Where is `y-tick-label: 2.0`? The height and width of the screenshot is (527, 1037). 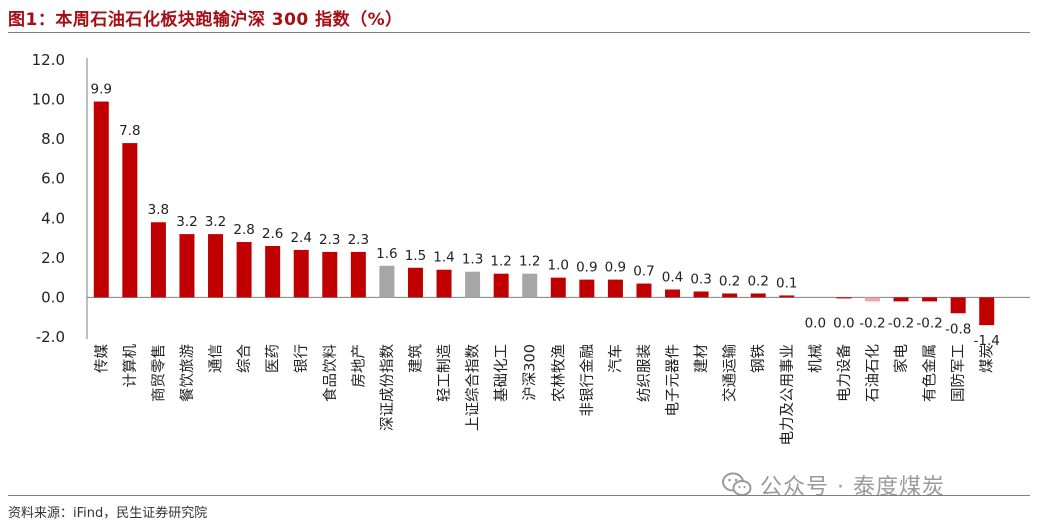 y-tick-label: 2.0 is located at coordinates (53, 258).